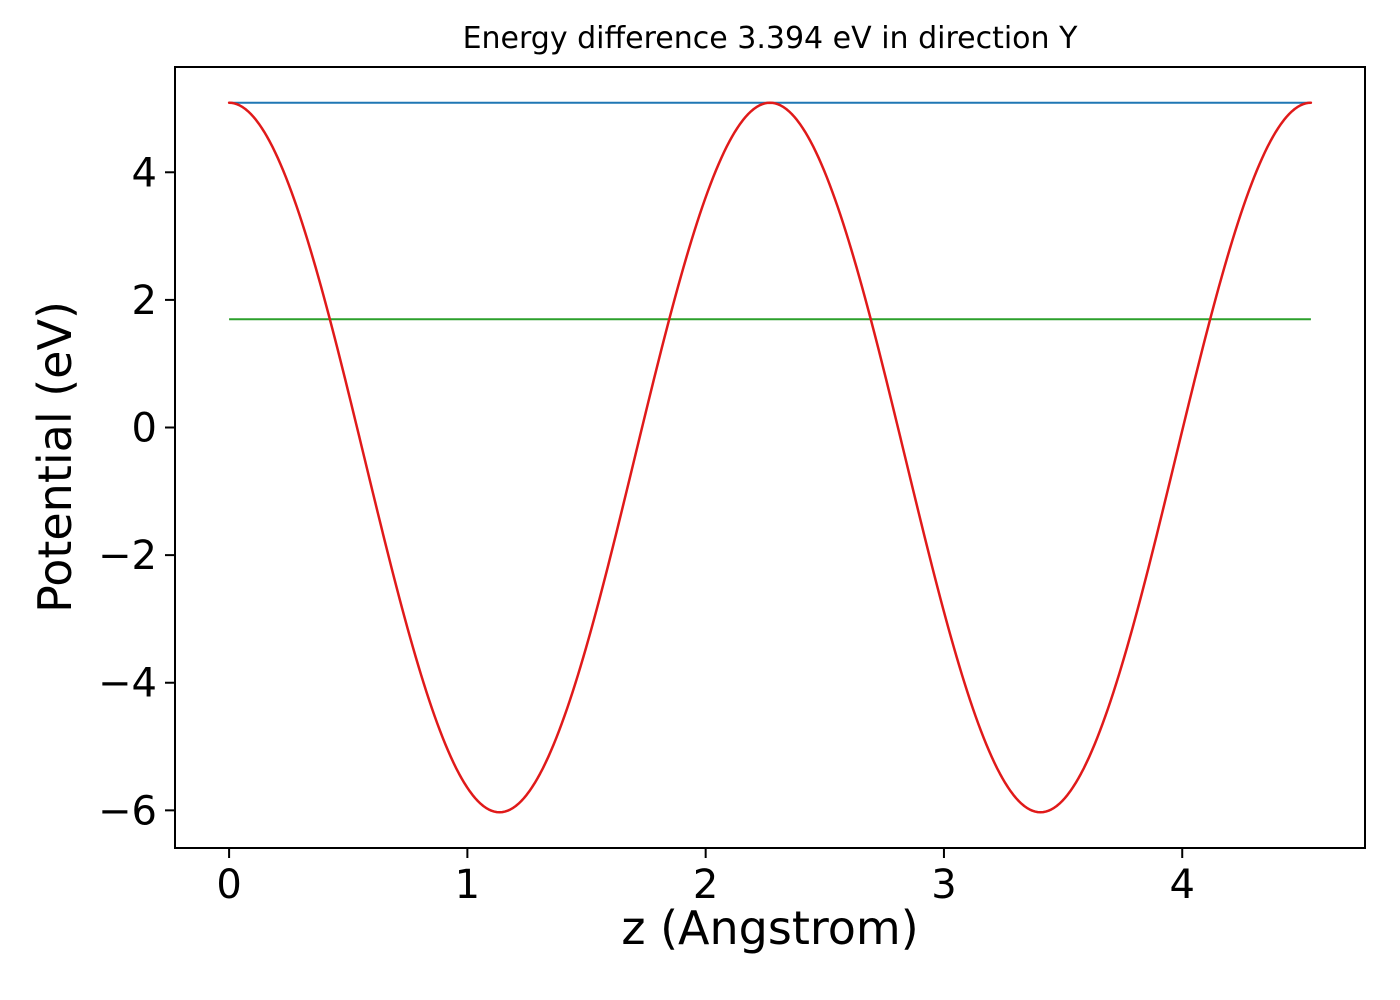 Image resolution: width=1400 pixels, height=1000 pixels. Describe the element at coordinates (144, 301) in the screenshot. I see `y-tick-label: 2` at that location.